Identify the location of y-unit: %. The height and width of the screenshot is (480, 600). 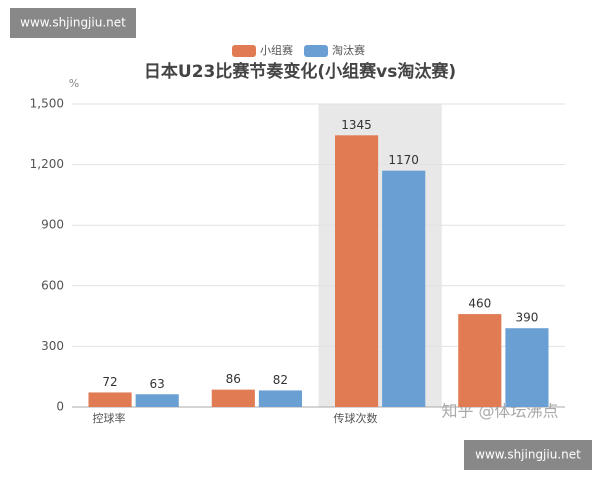
(74, 83).